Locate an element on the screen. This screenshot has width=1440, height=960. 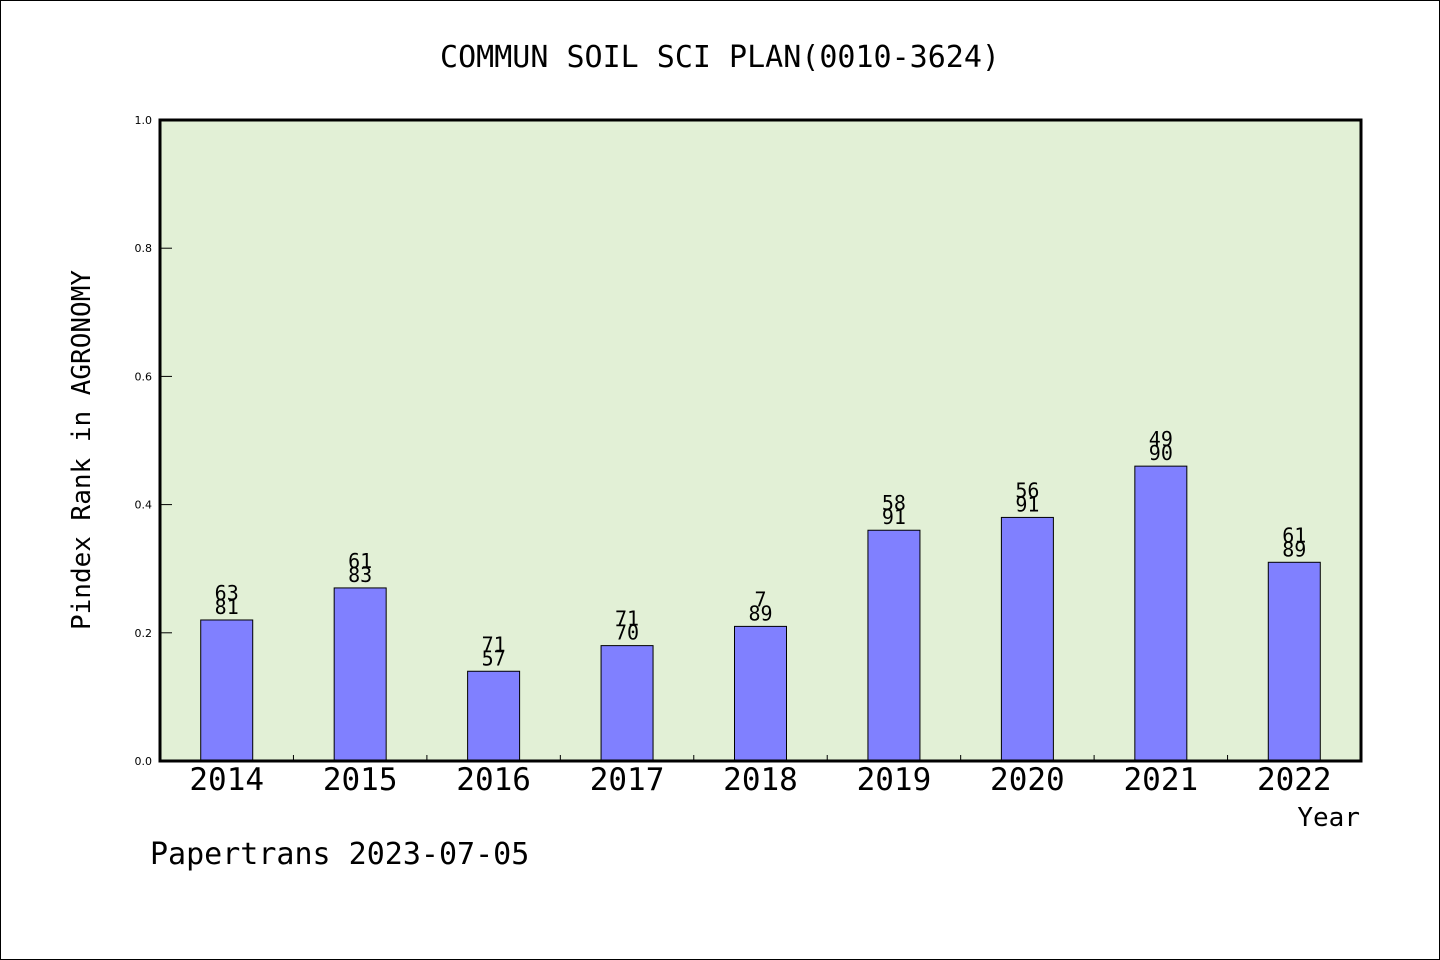
bar-2021 is located at coordinates (1161, 613).